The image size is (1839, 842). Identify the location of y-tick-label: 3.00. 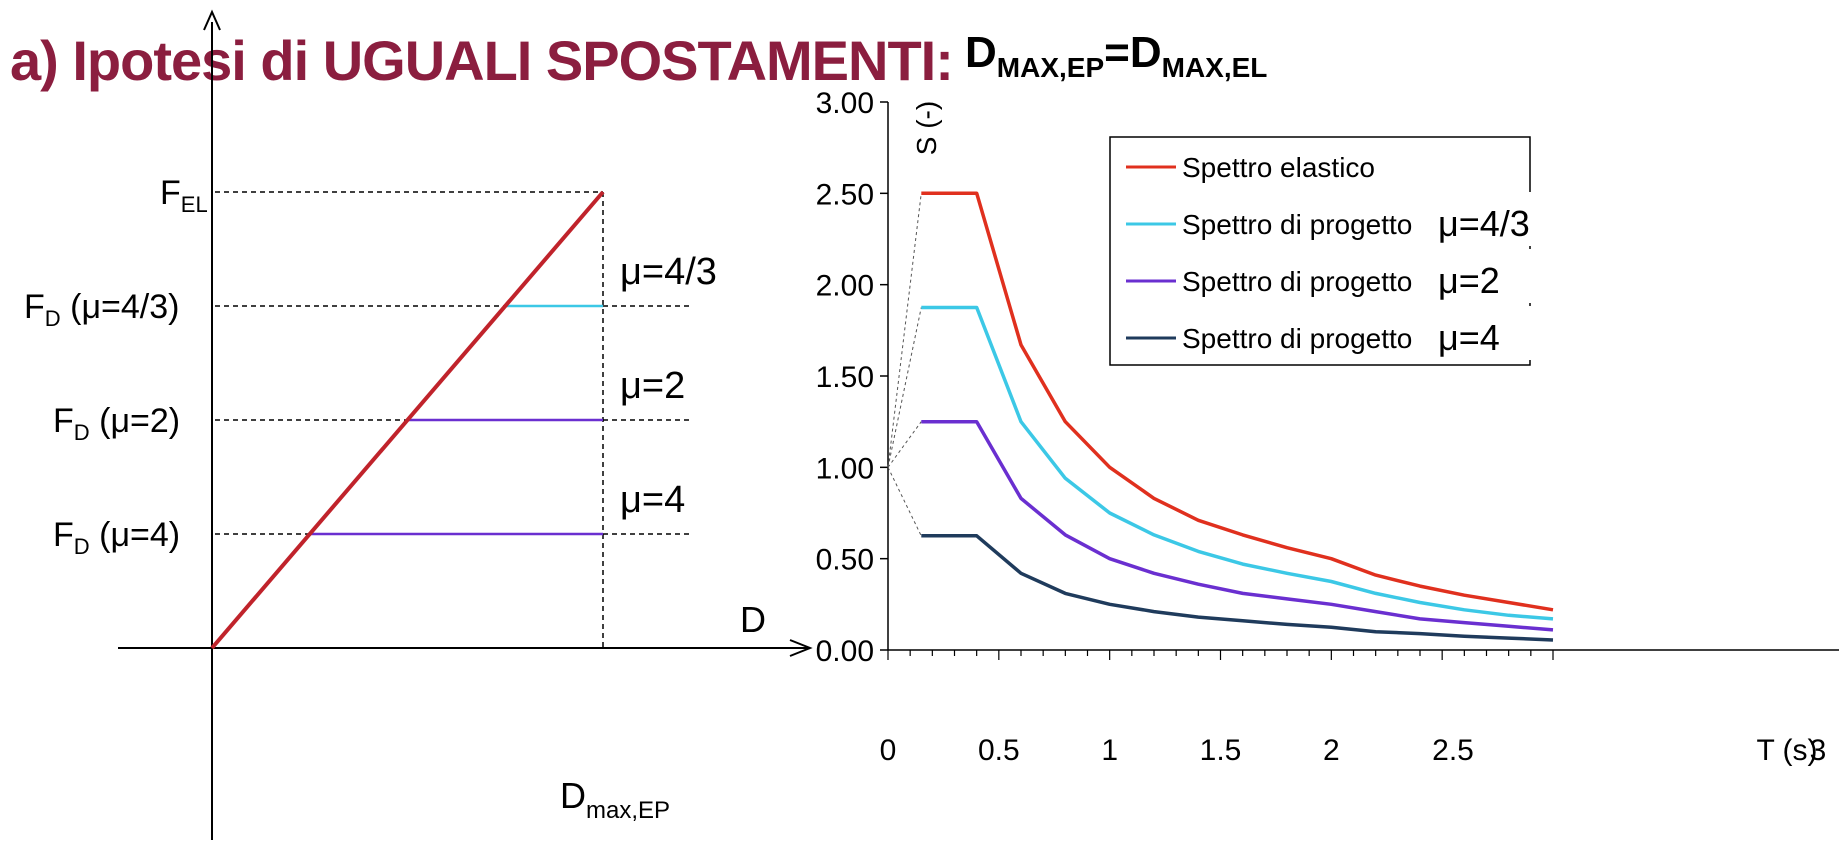
(845, 103).